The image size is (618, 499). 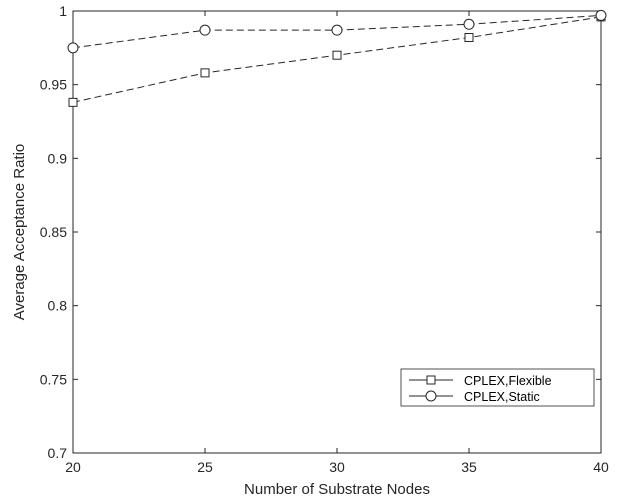 What do you see at coordinates (431, 380) in the screenshot?
I see `legend-marker-flexible` at bounding box center [431, 380].